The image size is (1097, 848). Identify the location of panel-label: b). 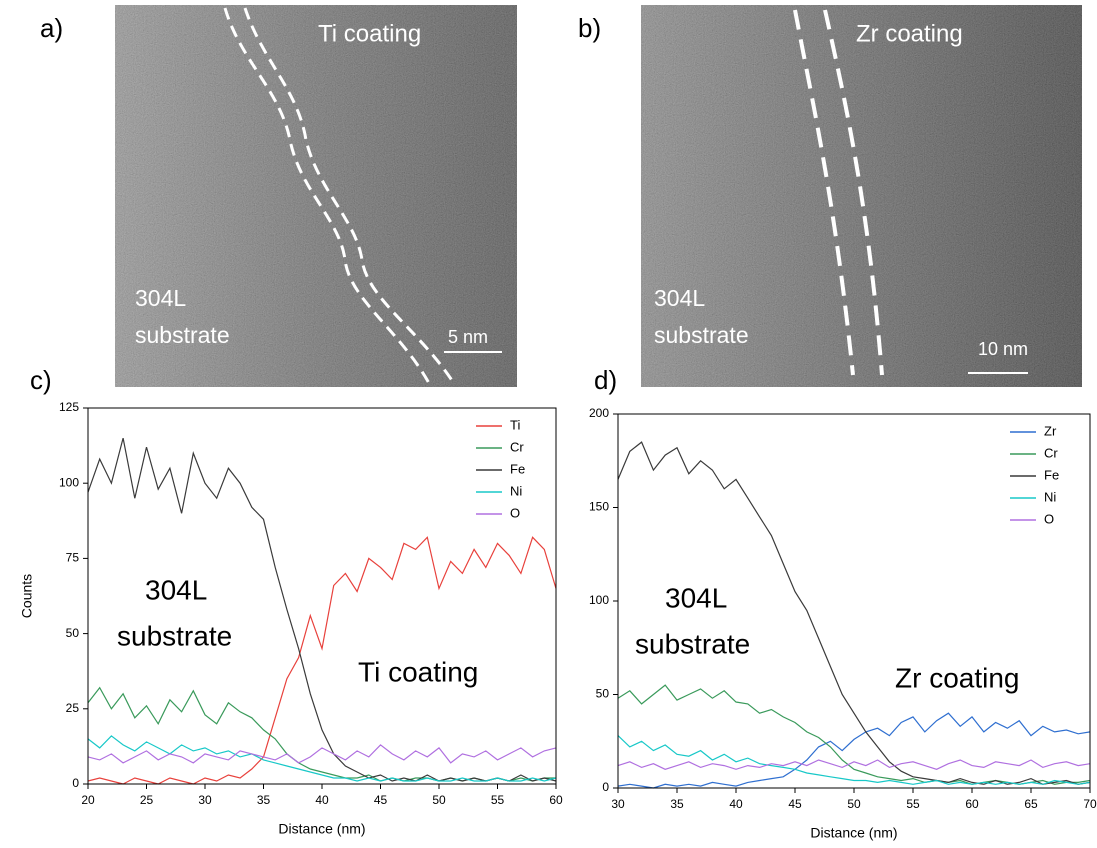
(589, 28).